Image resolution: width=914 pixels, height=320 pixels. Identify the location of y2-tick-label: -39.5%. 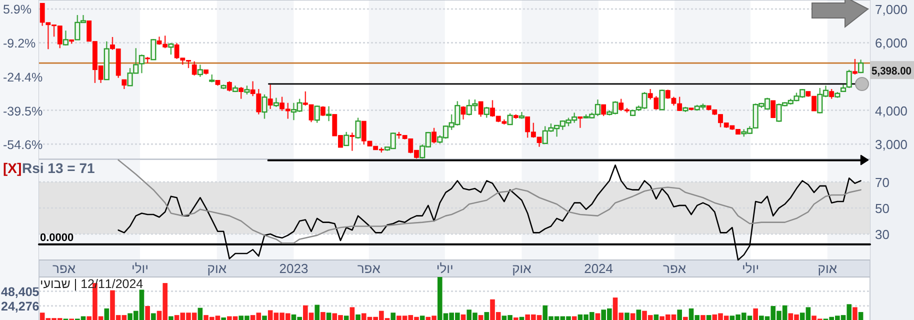
(23, 111).